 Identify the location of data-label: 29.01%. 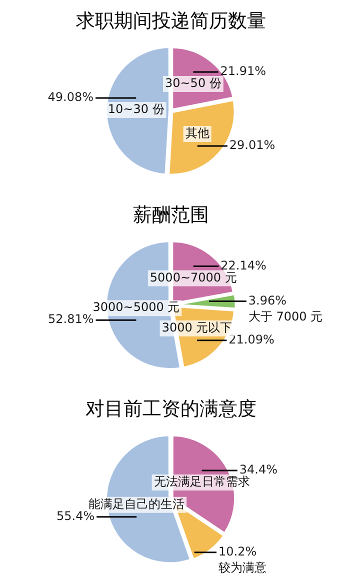
(252, 145).